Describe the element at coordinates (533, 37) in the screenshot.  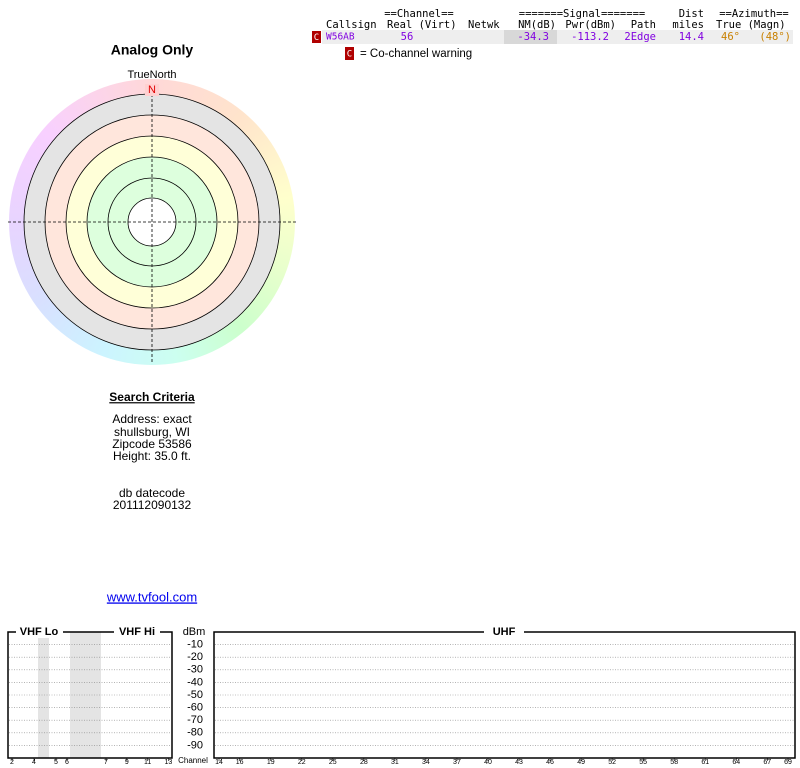
I see `nm: -34.3` at that location.